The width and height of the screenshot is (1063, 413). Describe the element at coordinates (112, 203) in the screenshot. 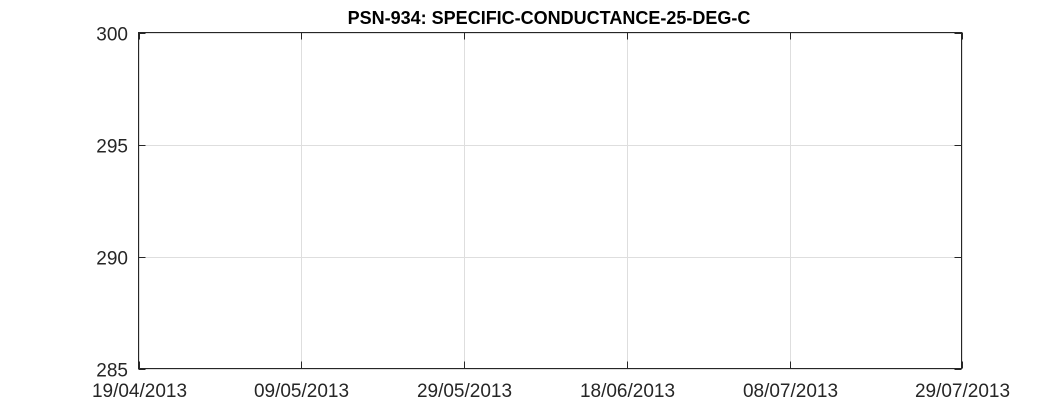

I see `y-axis: 285 290 295 300` at that location.